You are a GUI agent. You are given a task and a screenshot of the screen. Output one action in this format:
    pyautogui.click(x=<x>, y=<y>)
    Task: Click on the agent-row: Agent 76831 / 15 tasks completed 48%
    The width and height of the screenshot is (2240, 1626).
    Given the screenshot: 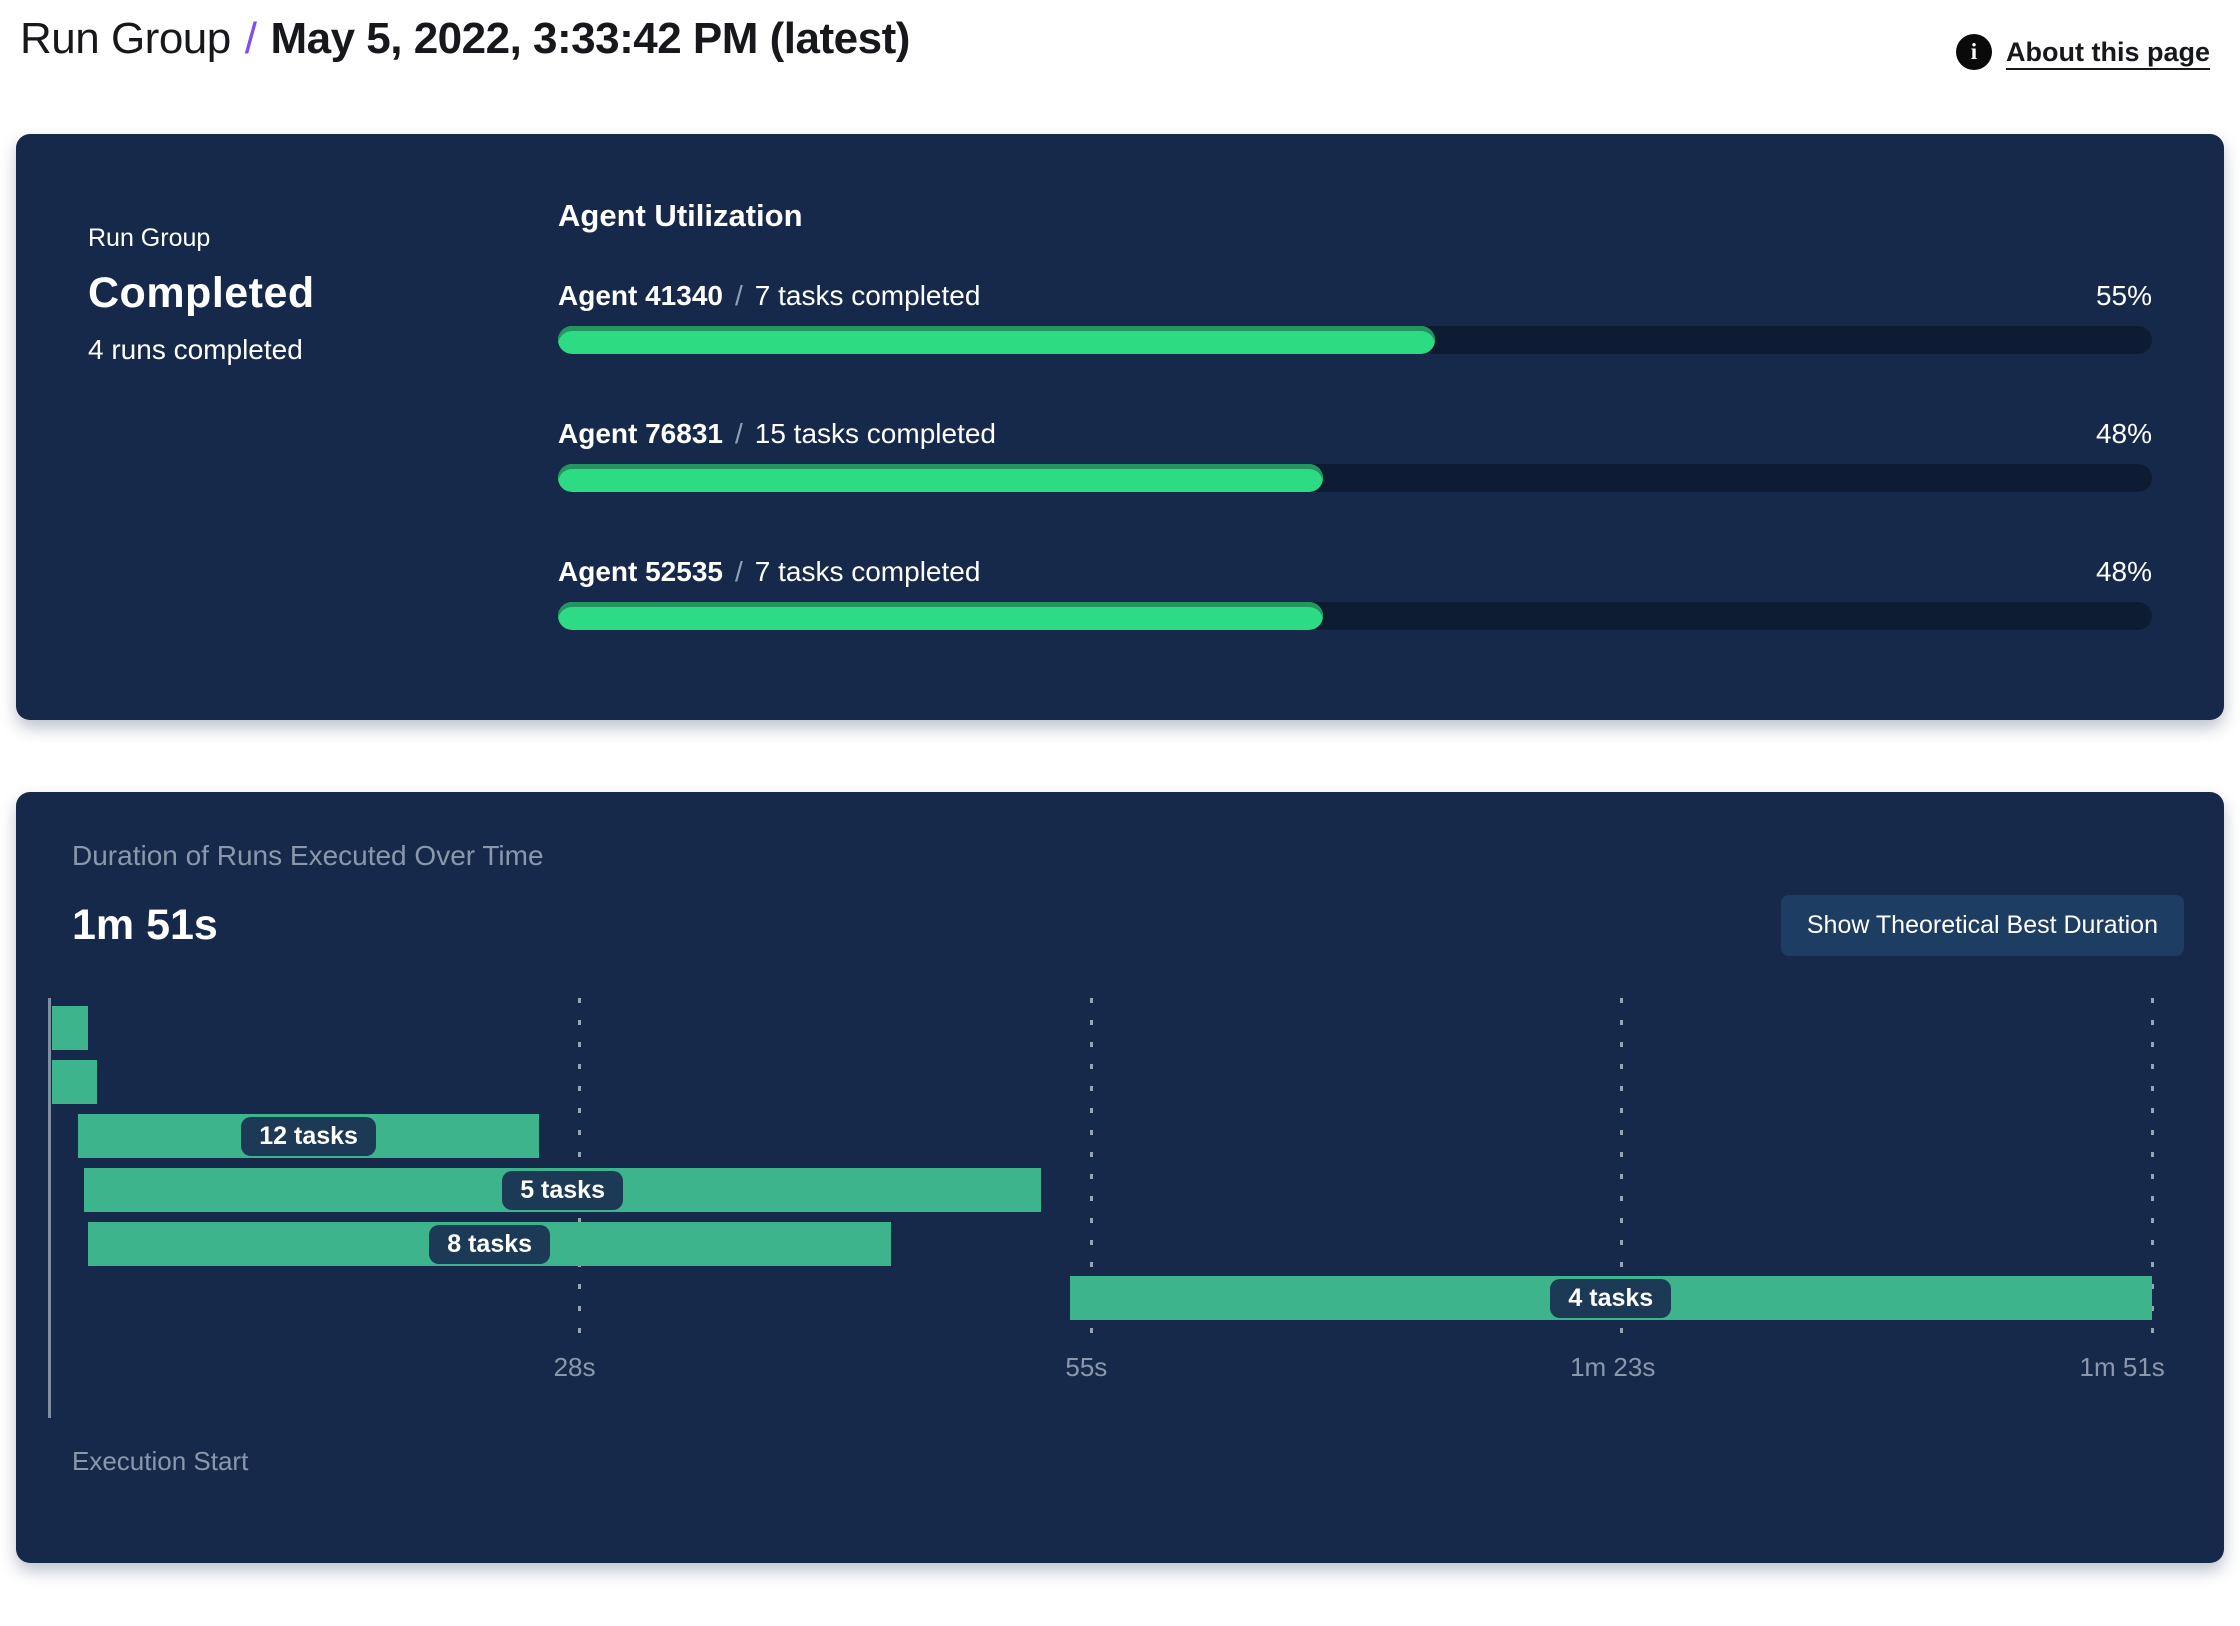 What is the action you would take?
    pyautogui.click(x=1355, y=455)
    